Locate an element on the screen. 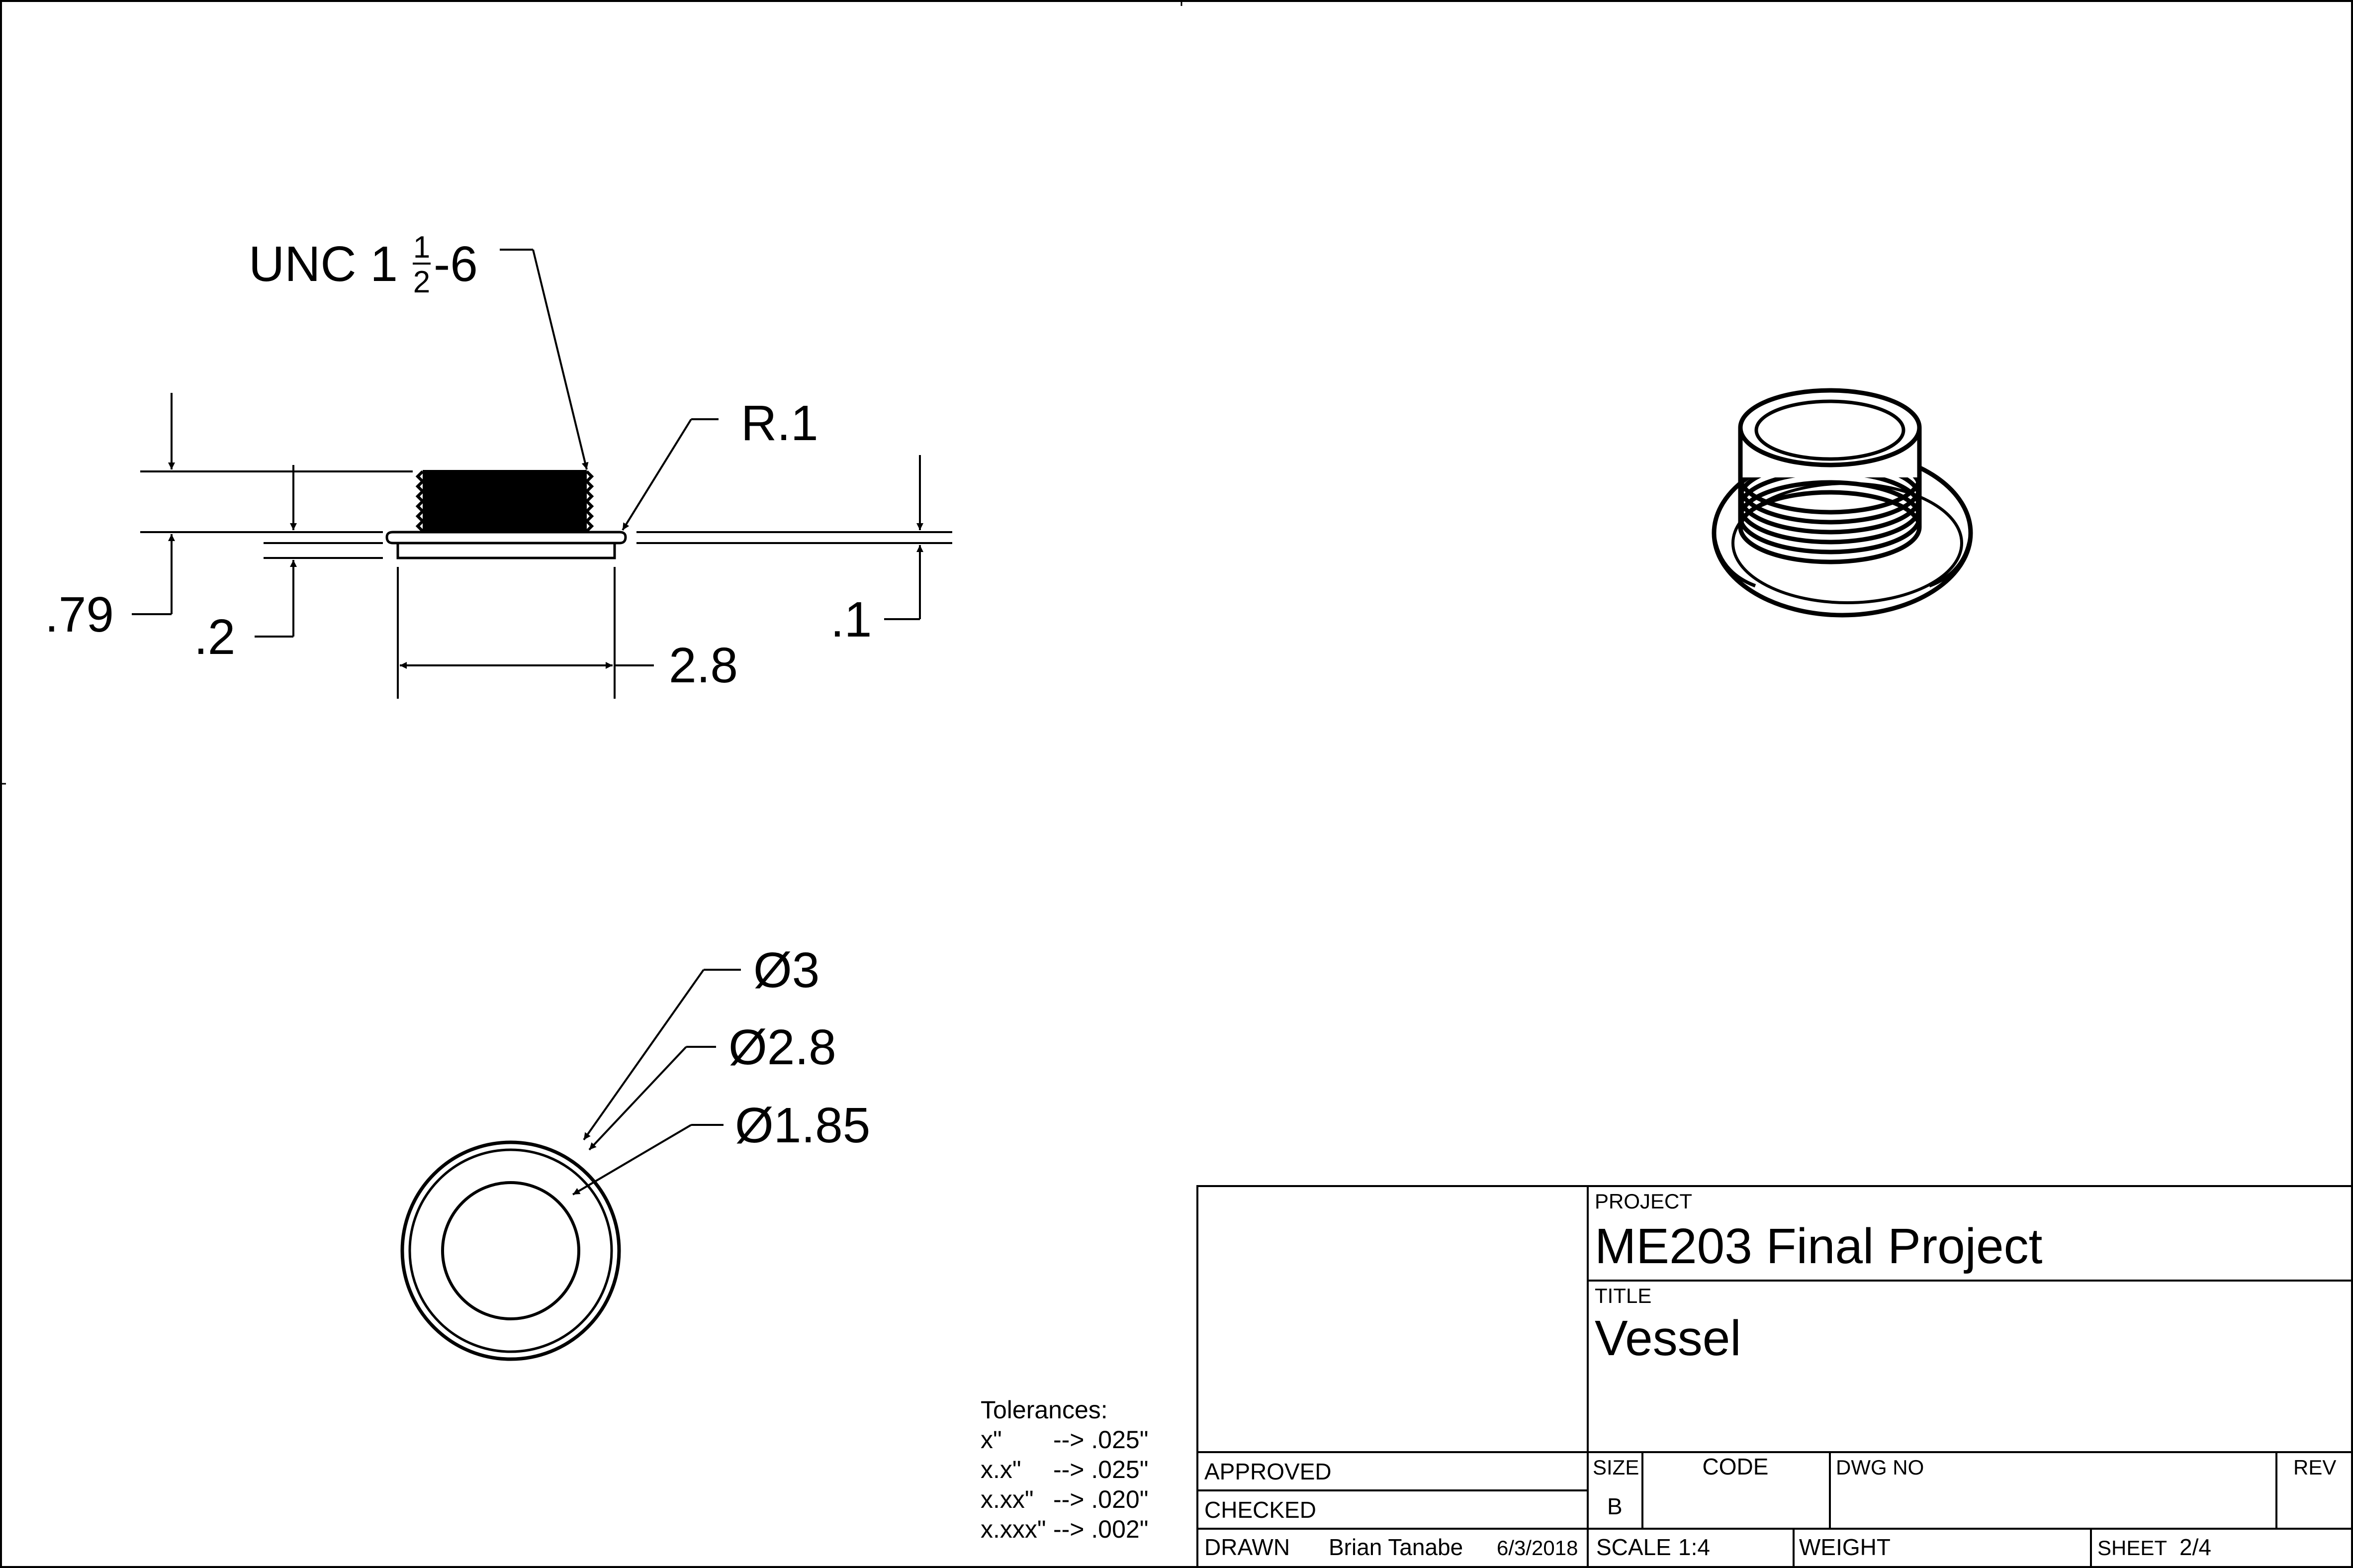  project-label: PROJECT is located at coordinates (1644, 1202).